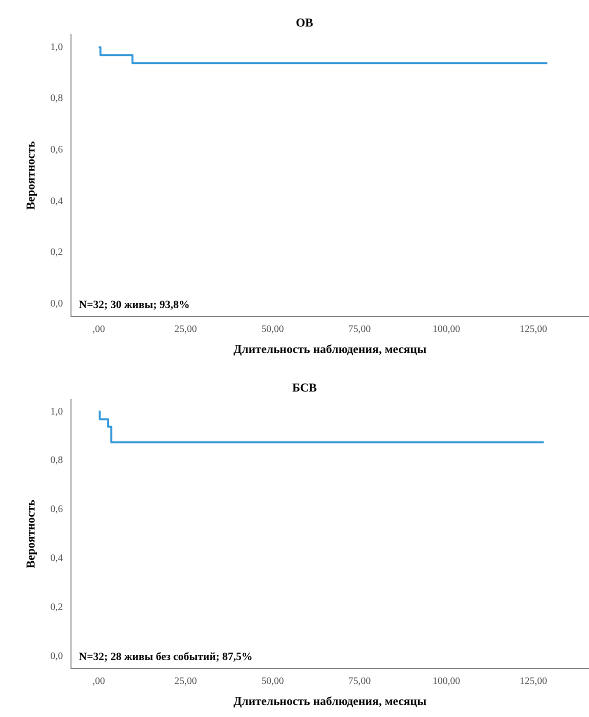  I want to click on annotation: N=32; 28 живы без событий; 87,5%, so click(165, 656).